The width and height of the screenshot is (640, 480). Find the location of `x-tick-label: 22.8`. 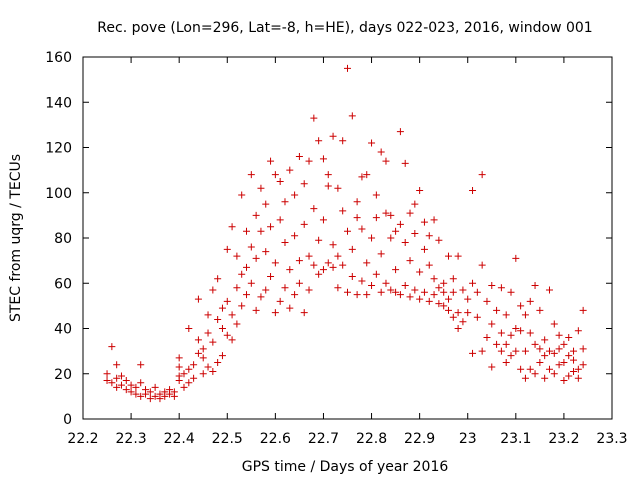

x-tick-label: 22.8 is located at coordinates (371, 439).